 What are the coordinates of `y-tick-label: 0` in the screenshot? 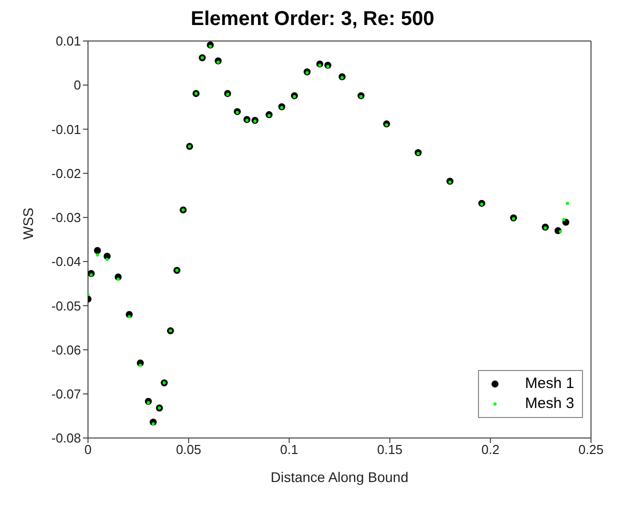 It's located at (77, 85).